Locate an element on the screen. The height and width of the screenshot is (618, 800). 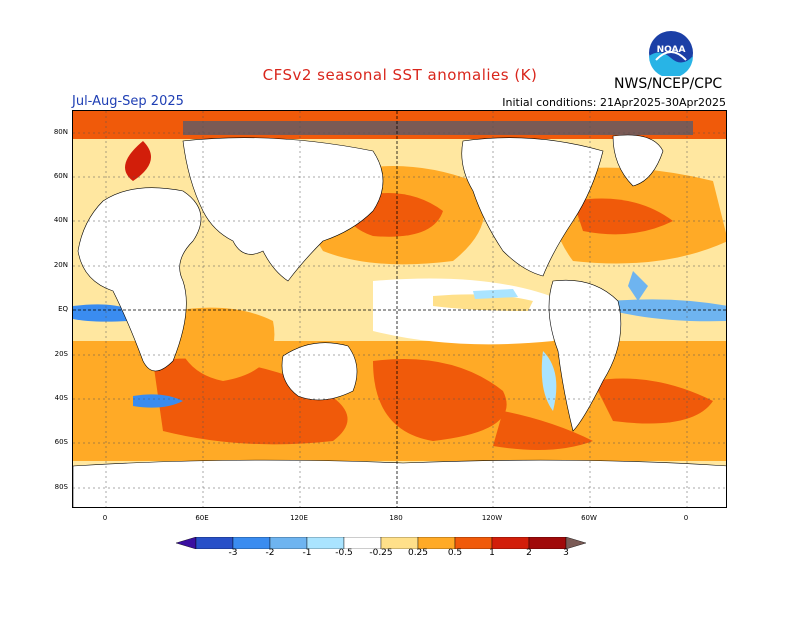
colorbar-tick-label: -3 is located at coordinates (233, 553).